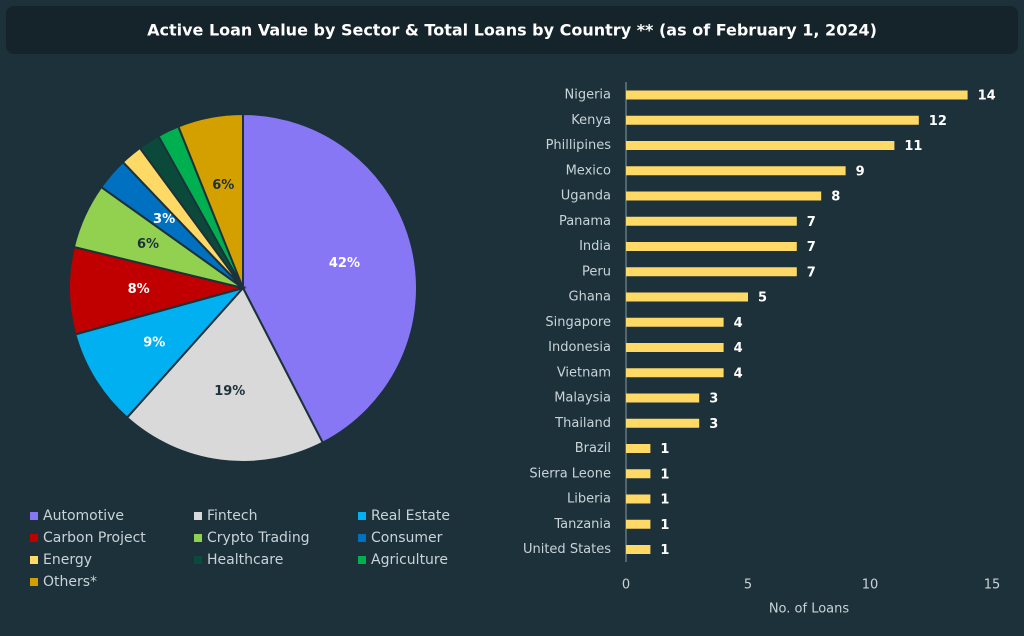 This screenshot has width=1024, height=636. What do you see at coordinates (588, 170) in the screenshot?
I see `category-label: Mexico` at bounding box center [588, 170].